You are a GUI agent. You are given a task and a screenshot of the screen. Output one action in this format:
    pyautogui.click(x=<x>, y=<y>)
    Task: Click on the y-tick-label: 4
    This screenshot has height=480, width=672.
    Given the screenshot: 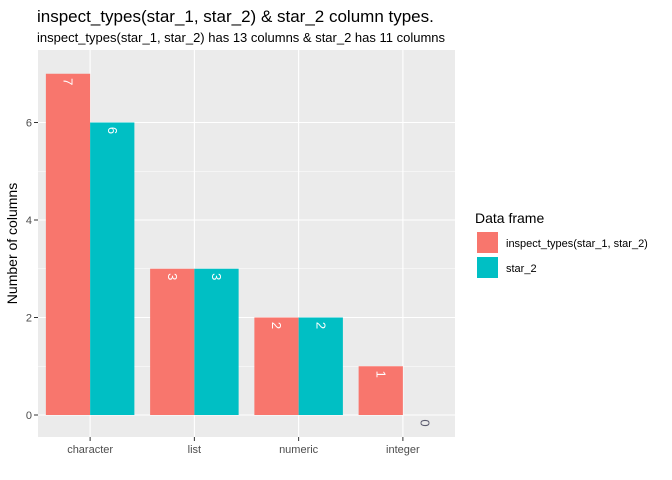 What is the action you would take?
    pyautogui.click(x=29, y=221)
    